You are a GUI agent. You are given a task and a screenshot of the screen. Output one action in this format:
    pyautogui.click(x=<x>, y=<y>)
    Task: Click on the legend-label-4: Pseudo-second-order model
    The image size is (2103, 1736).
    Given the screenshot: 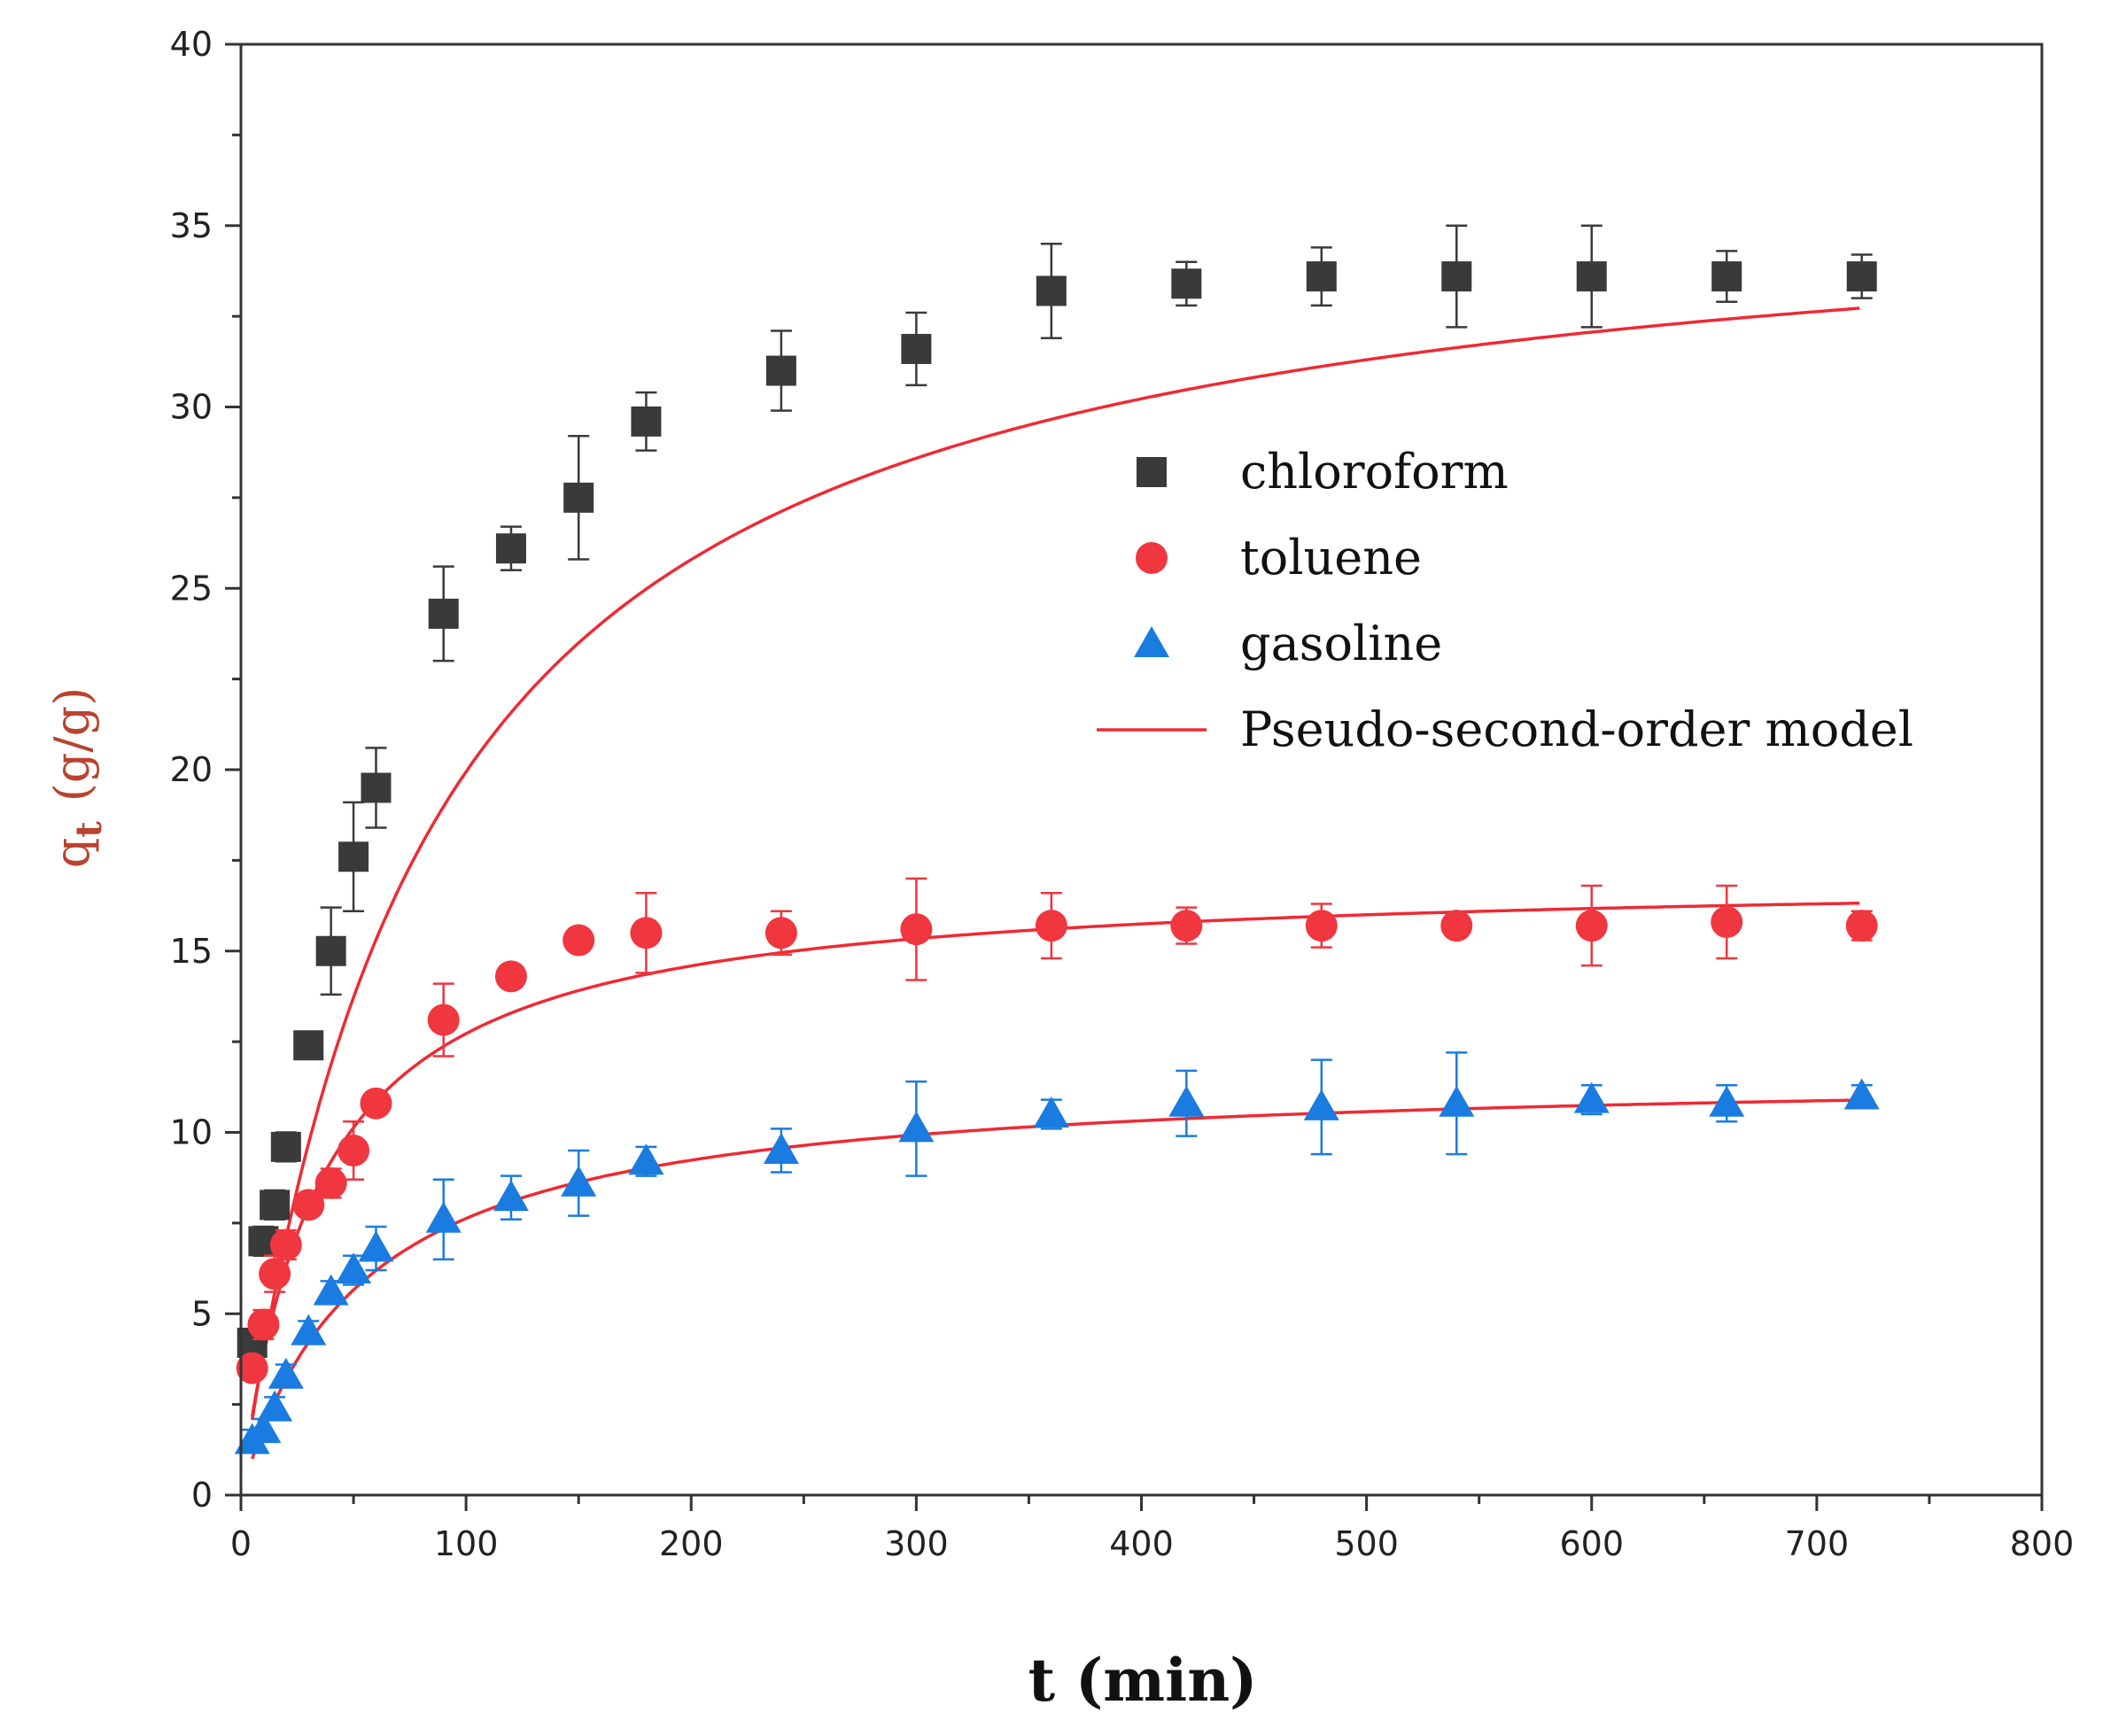 What is the action you would take?
    pyautogui.click(x=1576, y=729)
    